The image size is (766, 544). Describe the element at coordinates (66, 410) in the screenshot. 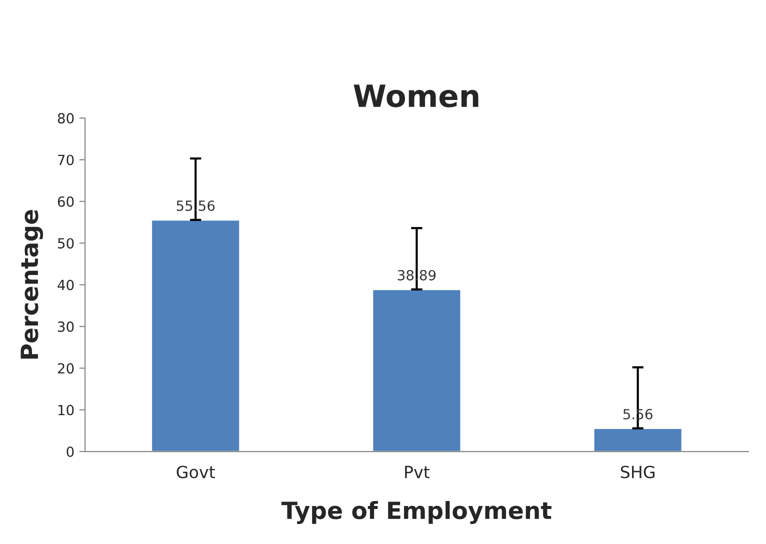

I see `y-tick-label: 10` at that location.